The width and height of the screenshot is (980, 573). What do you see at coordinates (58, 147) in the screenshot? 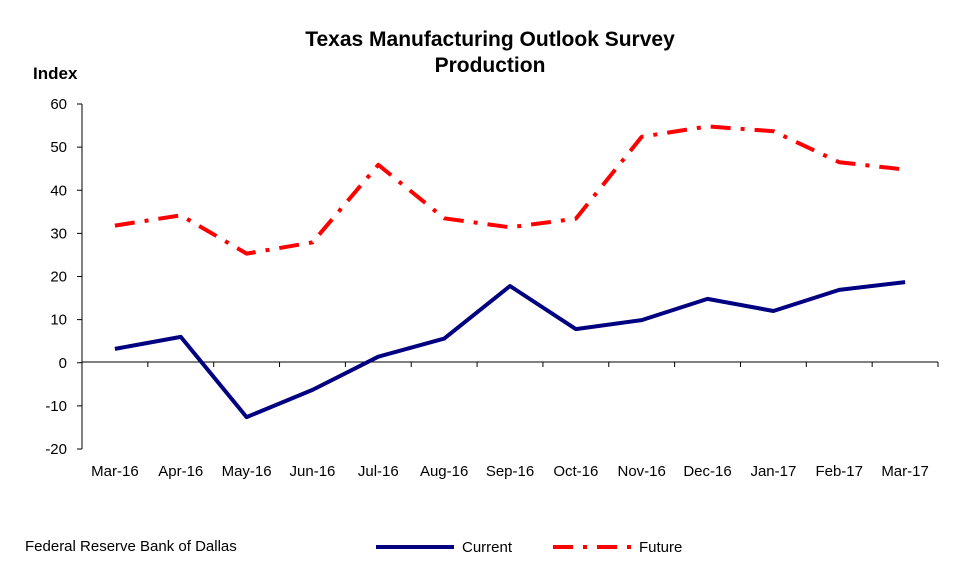
I see `y-tick-label: 50` at bounding box center [58, 147].